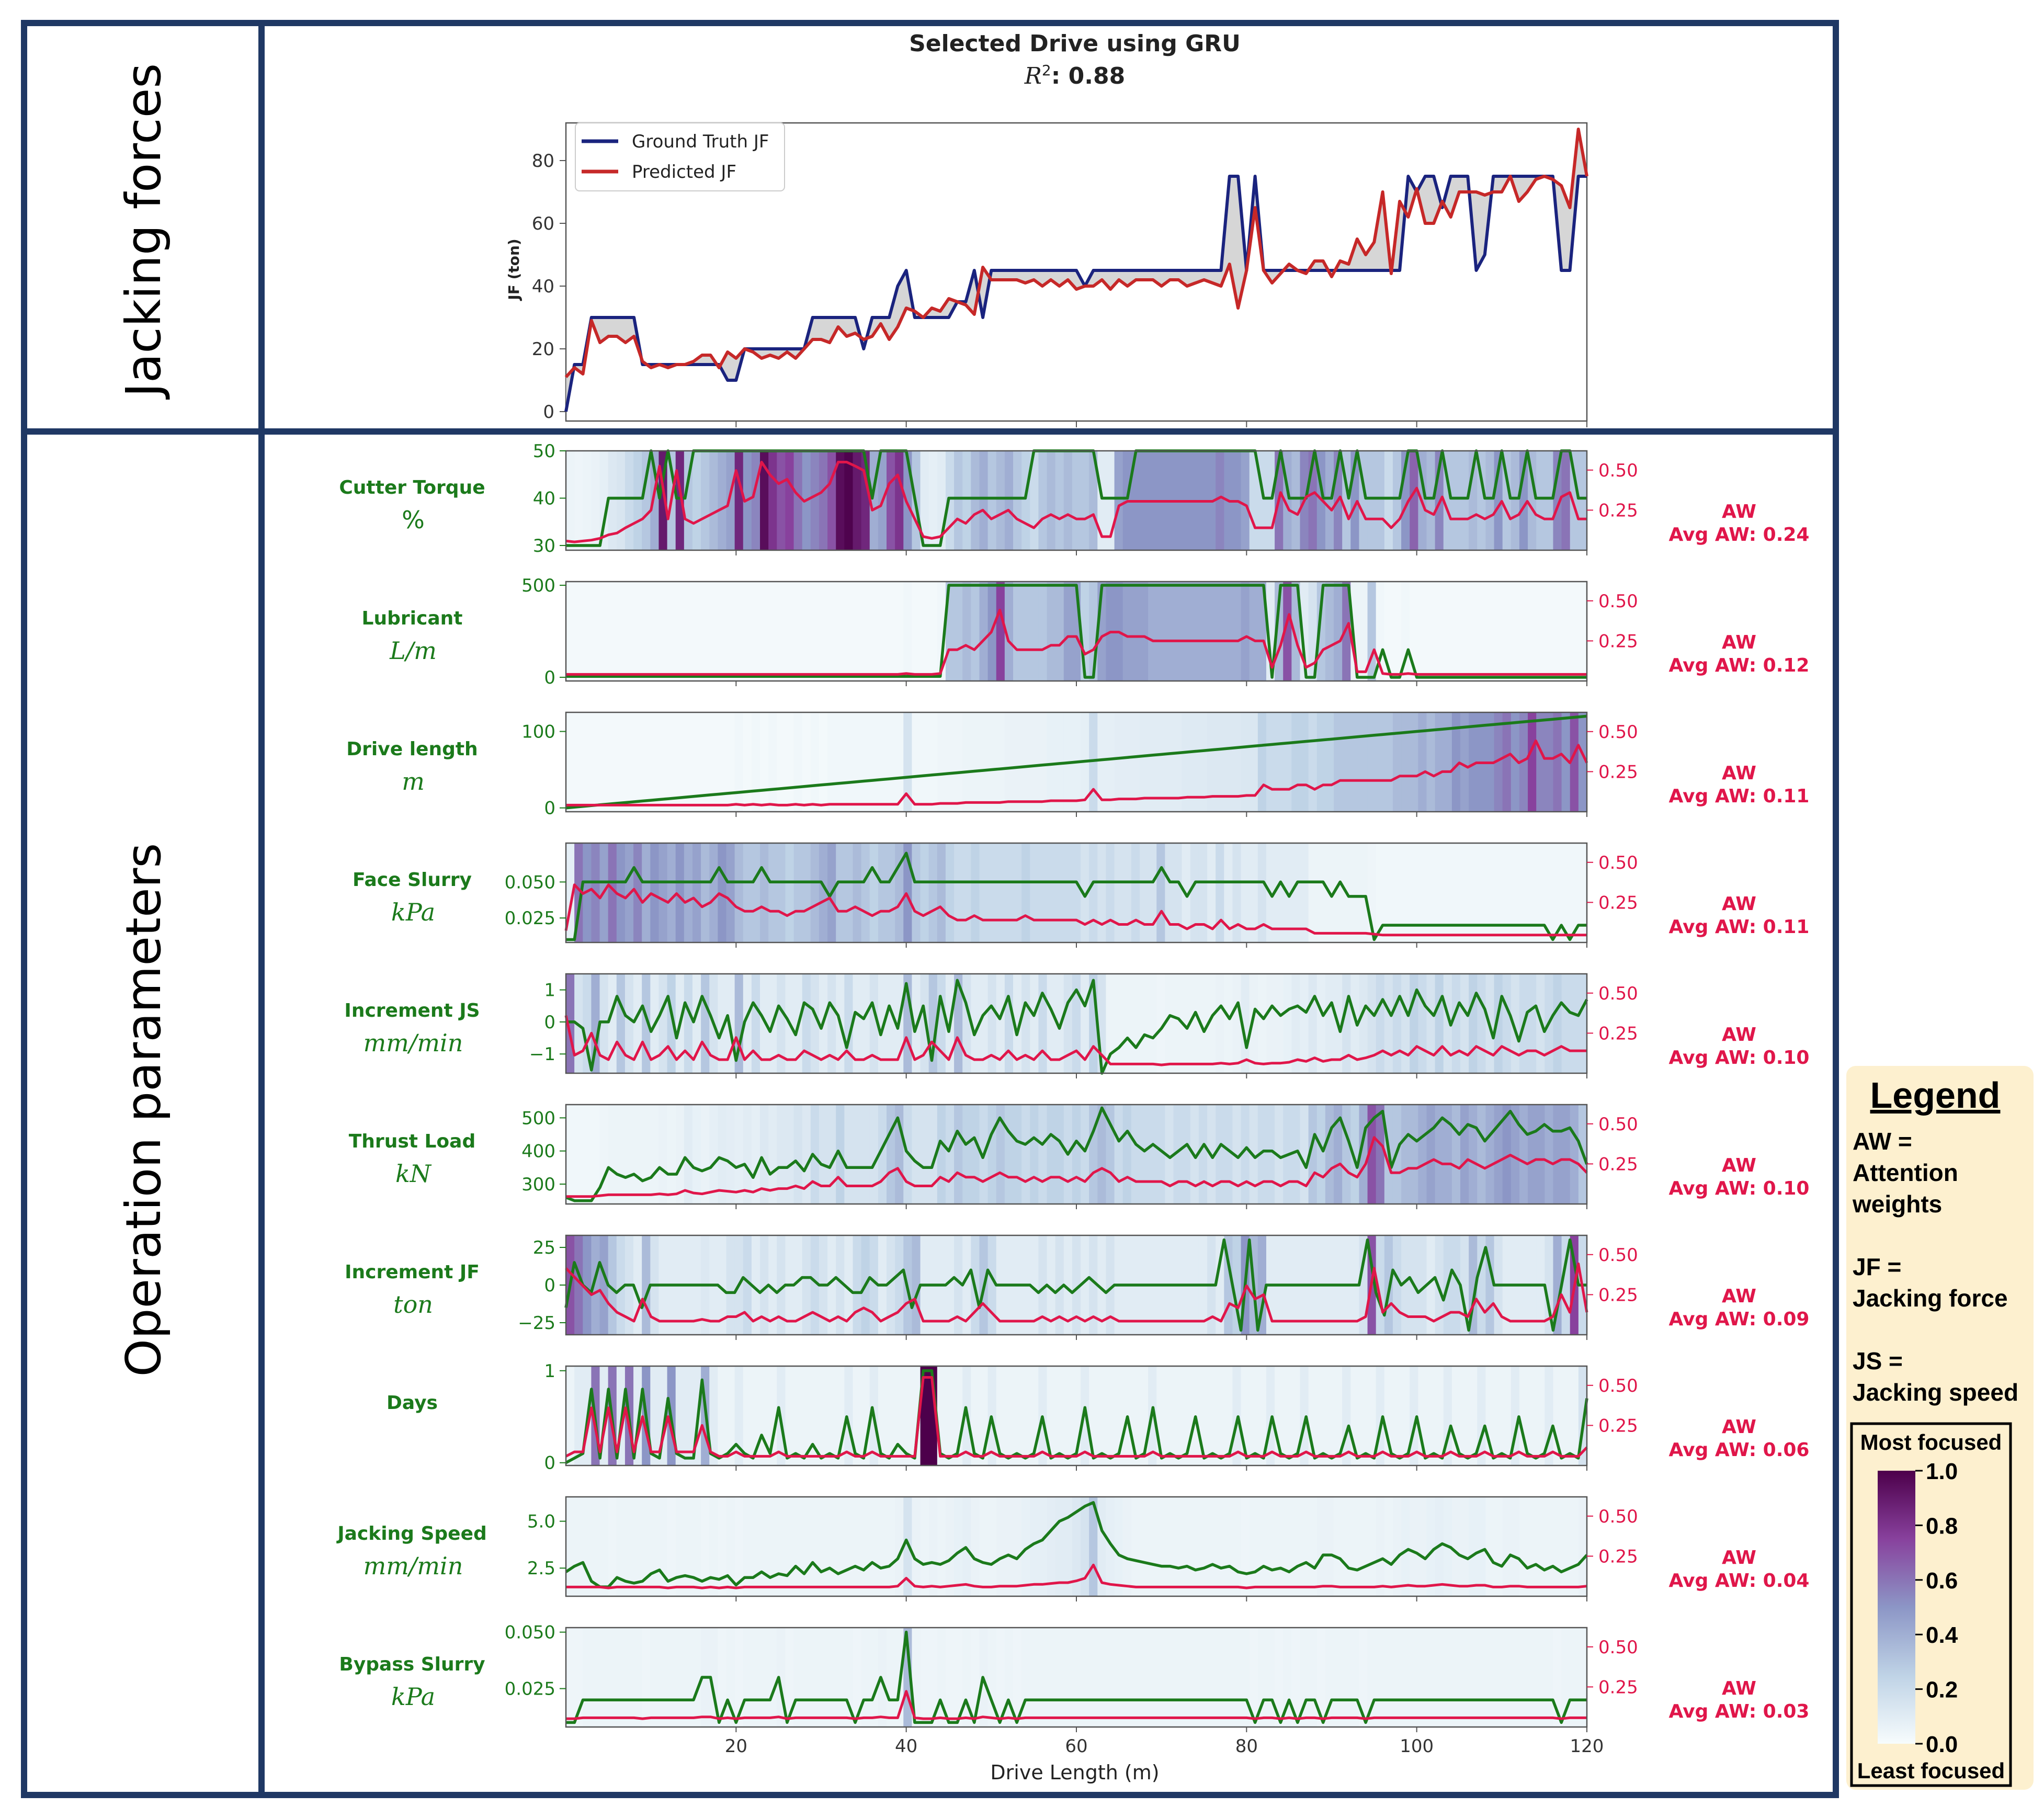  I want to click on right-y-tick-label: 0.50, so click(1618, 1124).